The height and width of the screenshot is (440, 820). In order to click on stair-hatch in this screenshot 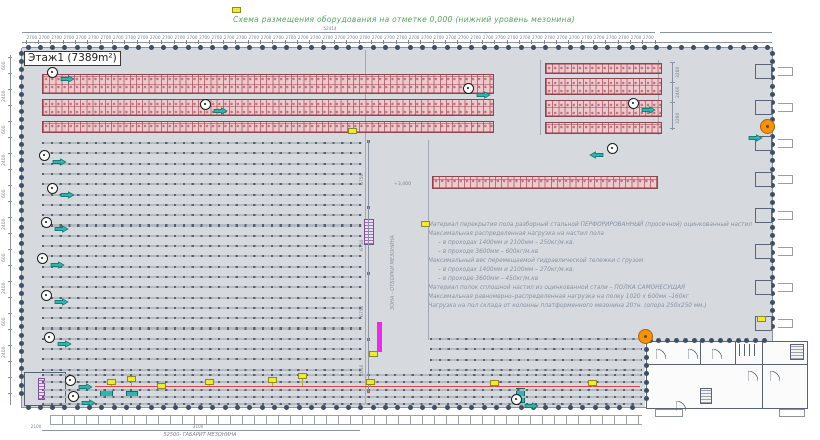, I will do `click(369, 232)`.